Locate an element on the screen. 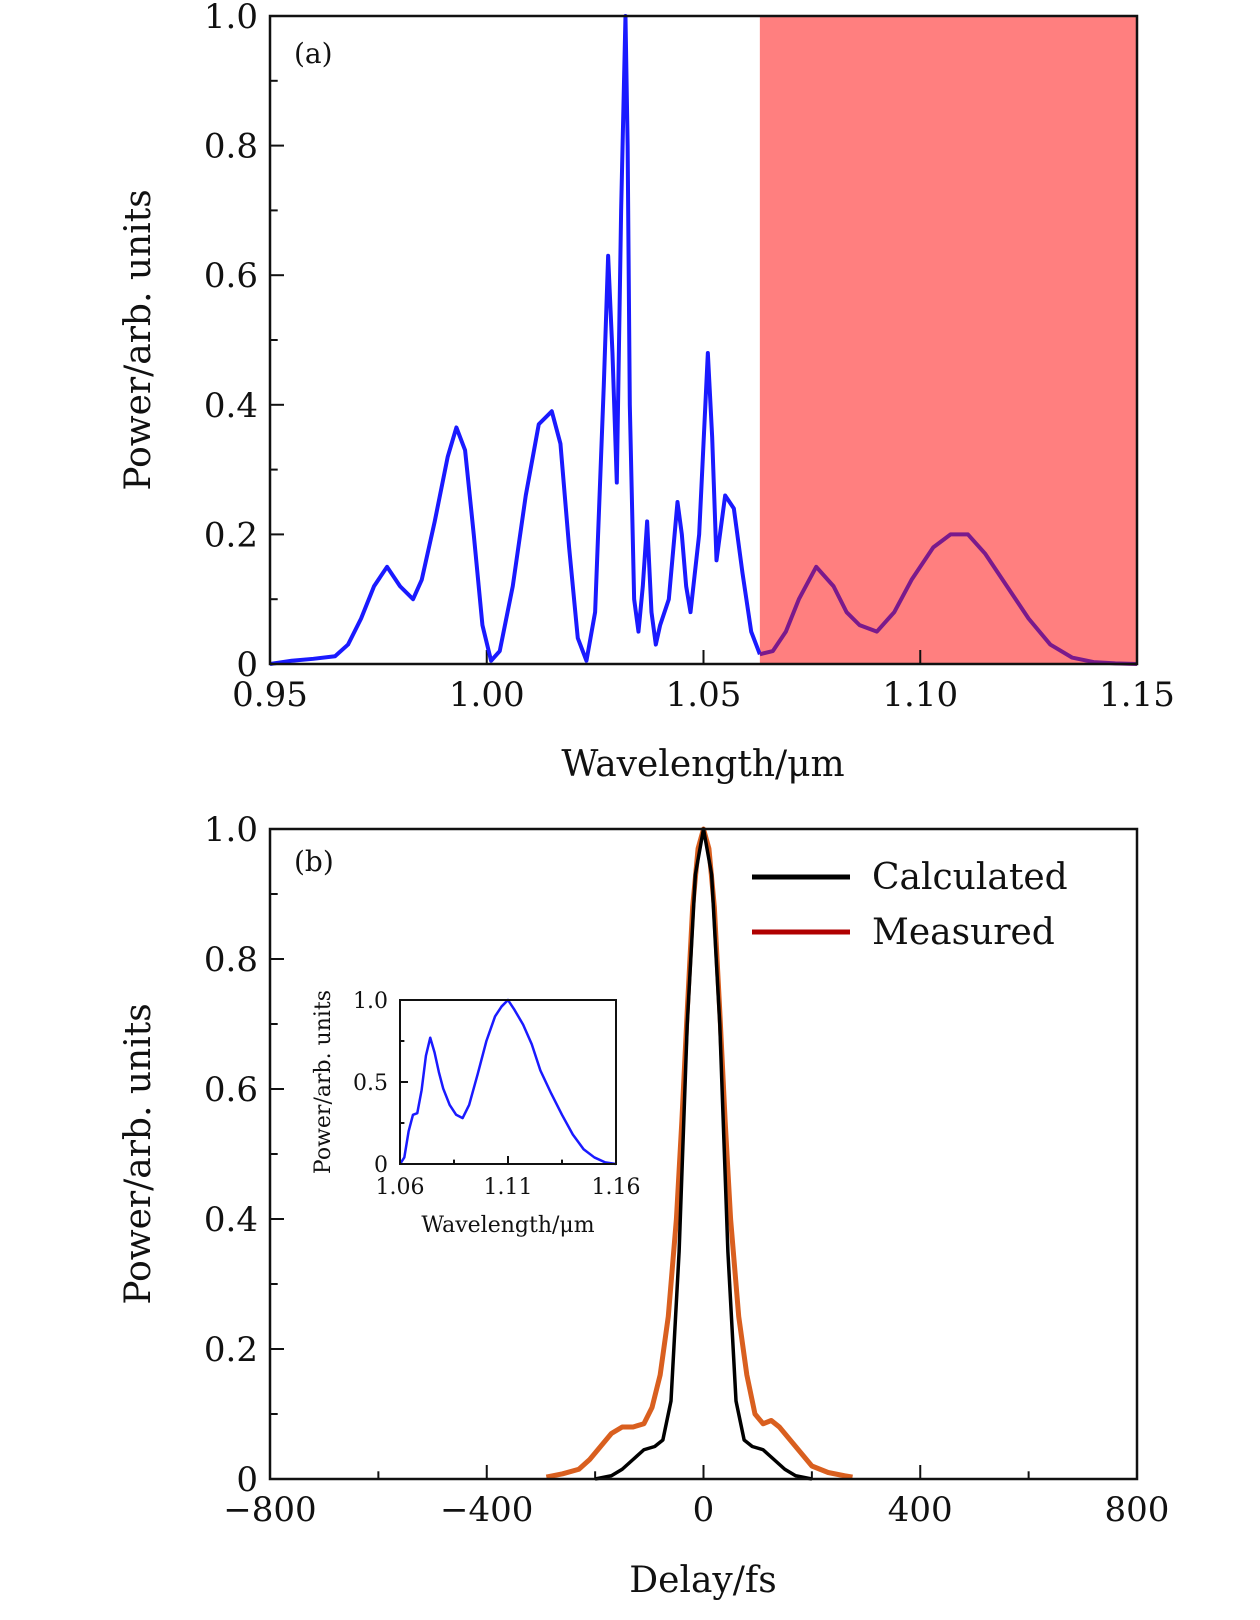  inset-background is located at coordinates (508, 1082).